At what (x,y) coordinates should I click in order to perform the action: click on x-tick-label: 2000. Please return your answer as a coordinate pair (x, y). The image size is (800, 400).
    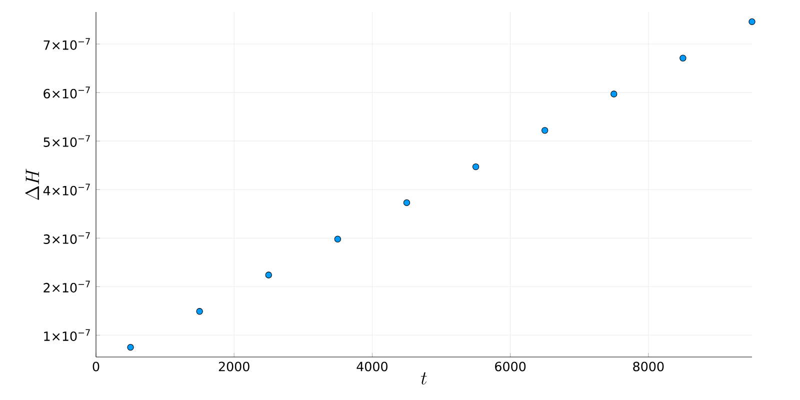
    Looking at the image, I should click on (234, 367).